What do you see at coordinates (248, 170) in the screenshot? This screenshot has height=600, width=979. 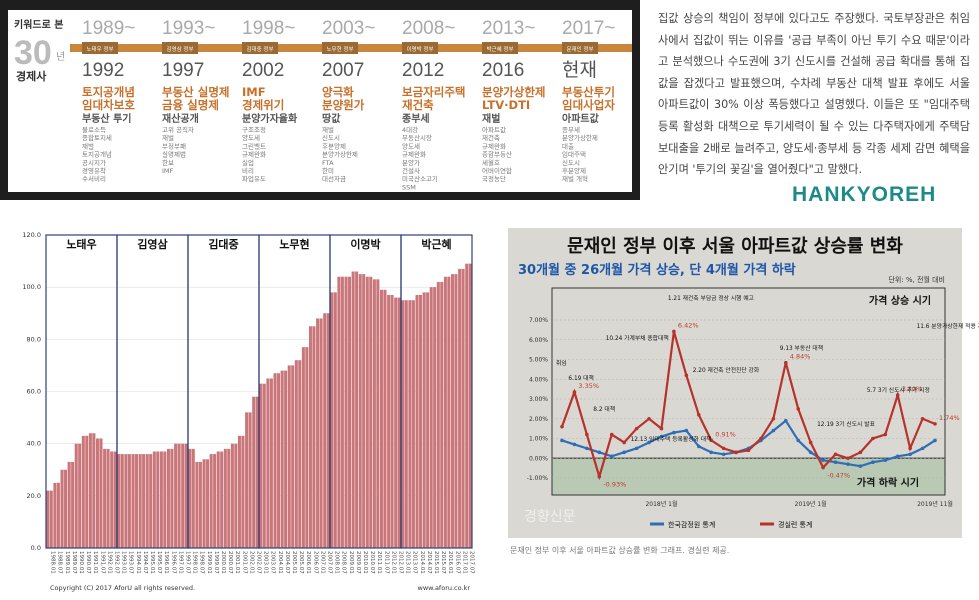 I see `keyword-minor: 비리` at bounding box center [248, 170].